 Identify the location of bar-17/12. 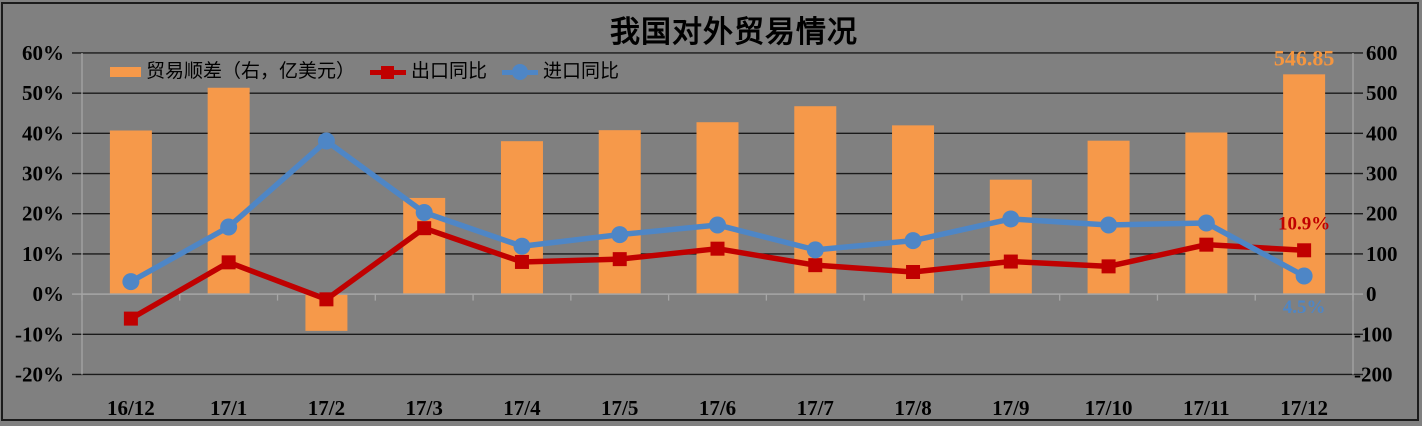
(1304, 184).